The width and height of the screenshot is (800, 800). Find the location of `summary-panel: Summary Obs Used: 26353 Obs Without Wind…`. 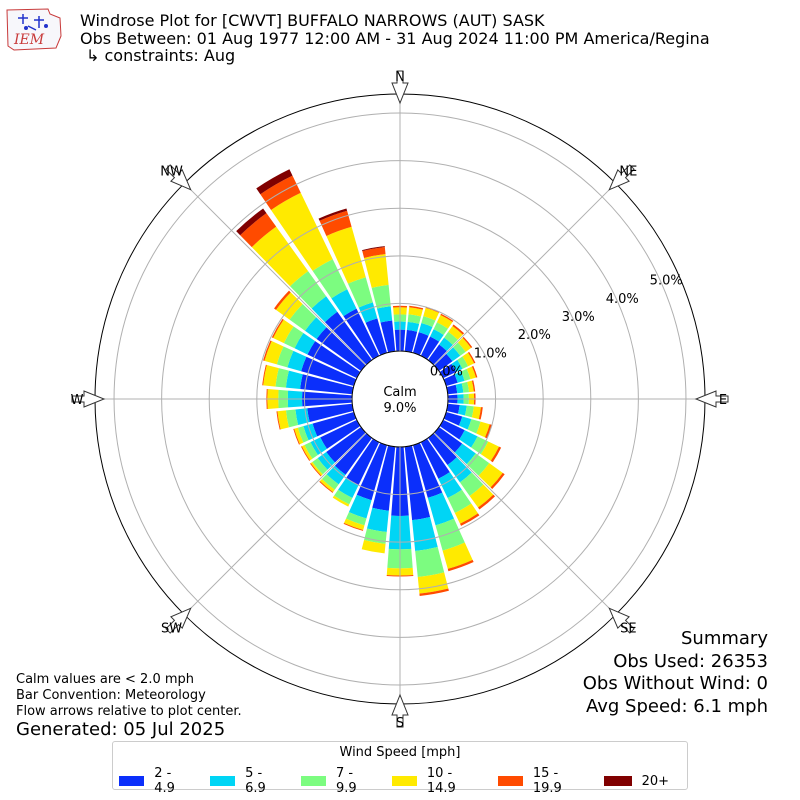

summary-panel: Summary Obs Used: 26353 Obs Without Wind… is located at coordinates (675, 673).